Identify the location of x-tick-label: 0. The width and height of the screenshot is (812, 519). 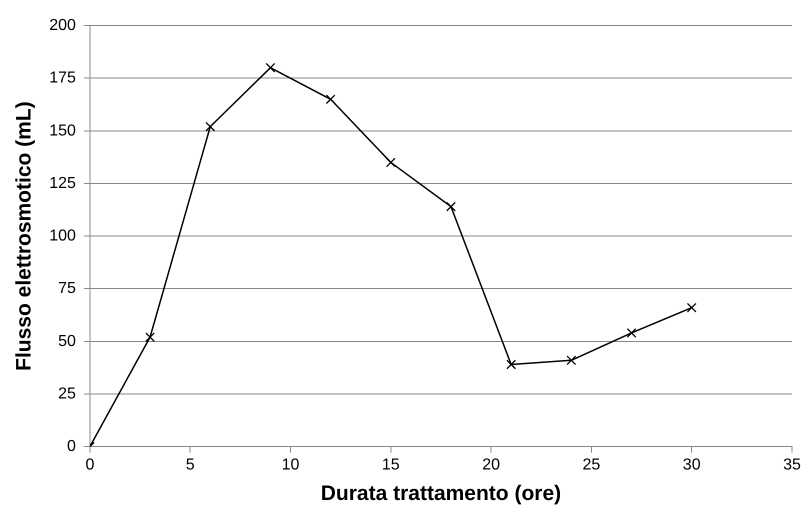
(89, 465).